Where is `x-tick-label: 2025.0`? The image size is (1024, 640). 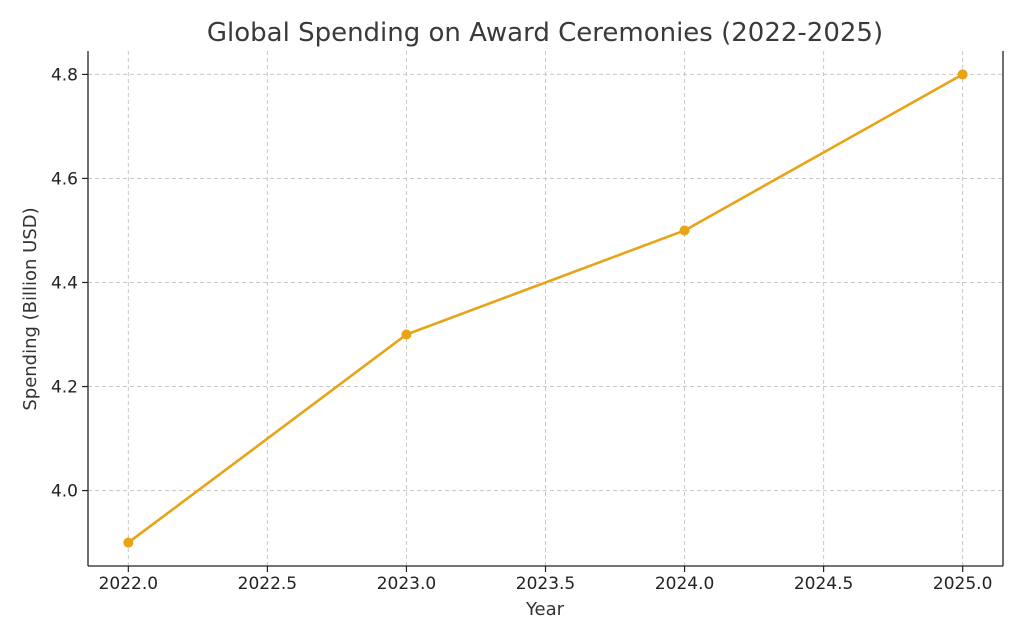 x-tick-label: 2025.0 is located at coordinates (962, 584).